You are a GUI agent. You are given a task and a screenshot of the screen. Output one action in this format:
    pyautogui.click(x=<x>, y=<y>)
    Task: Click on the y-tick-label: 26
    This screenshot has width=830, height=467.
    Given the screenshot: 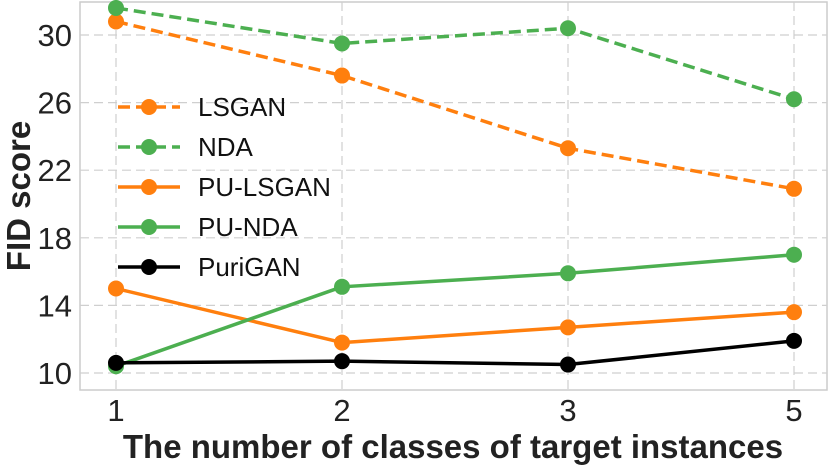 What is the action you would take?
    pyautogui.click(x=55, y=103)
    